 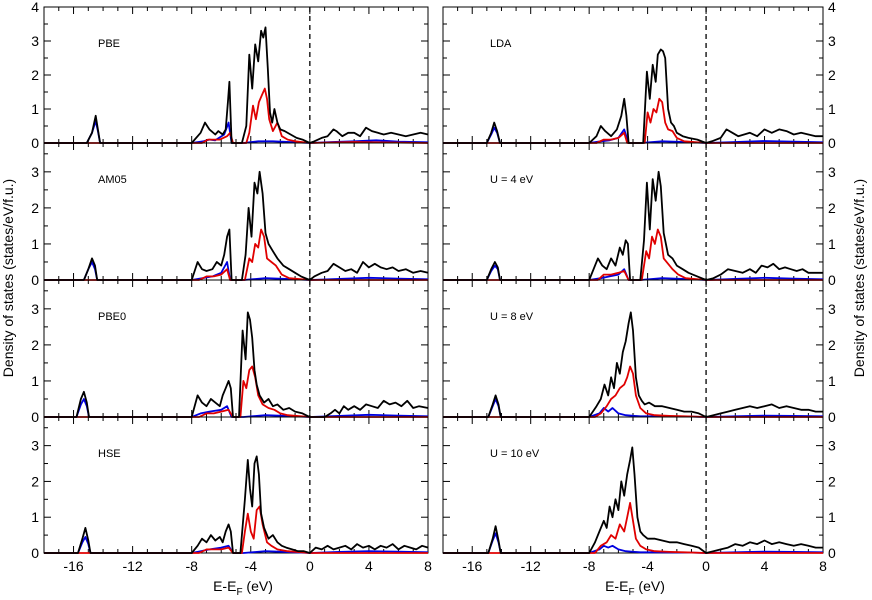 What do you see at coordinates (109, 44) in the screenshot?
I see `panel-label: PBE` at bounding box center [109, 44].